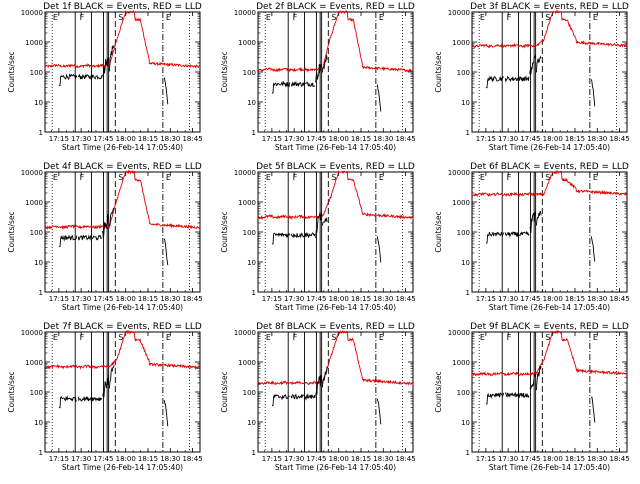 The width and height of the screenshot is (640, 484). I want to click on panel-title: Det 9f BLACK = Events, RED = LLD, so click(549, 327).